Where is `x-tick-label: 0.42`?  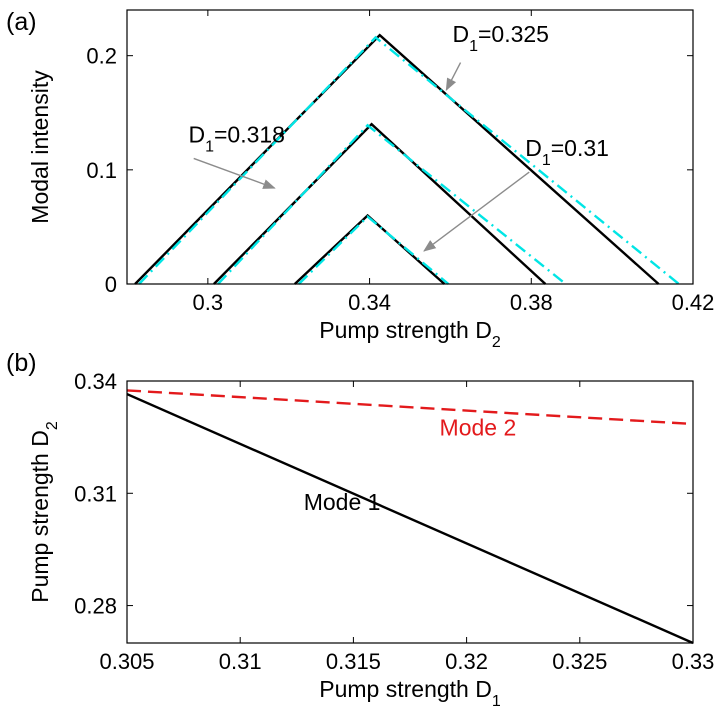 x-tick-label: 0.42 is located at coordinates (693, 302).